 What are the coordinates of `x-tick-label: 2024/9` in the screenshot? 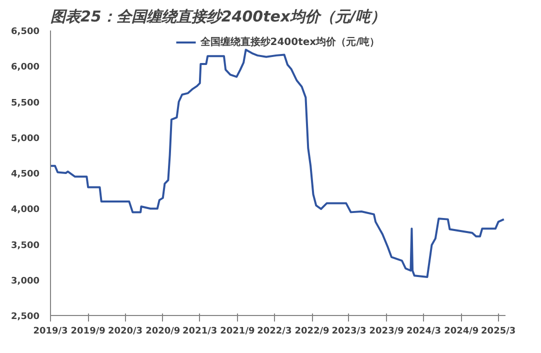 It's located at (461, 331).